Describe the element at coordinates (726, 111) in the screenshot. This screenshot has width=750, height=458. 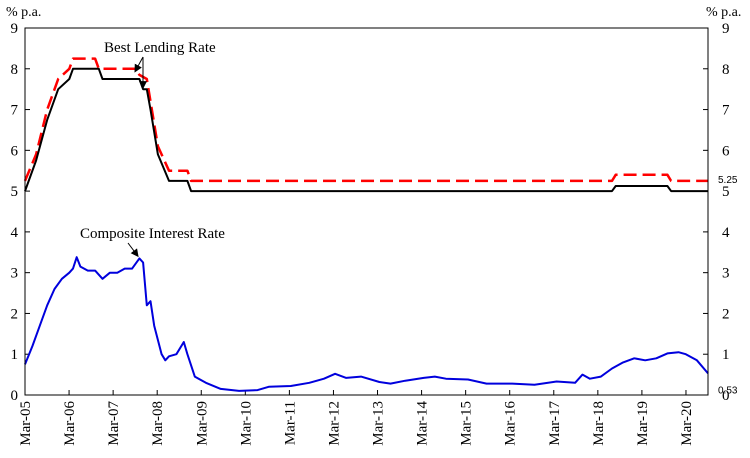
I see `y-tick-label-right: 7` at that location.